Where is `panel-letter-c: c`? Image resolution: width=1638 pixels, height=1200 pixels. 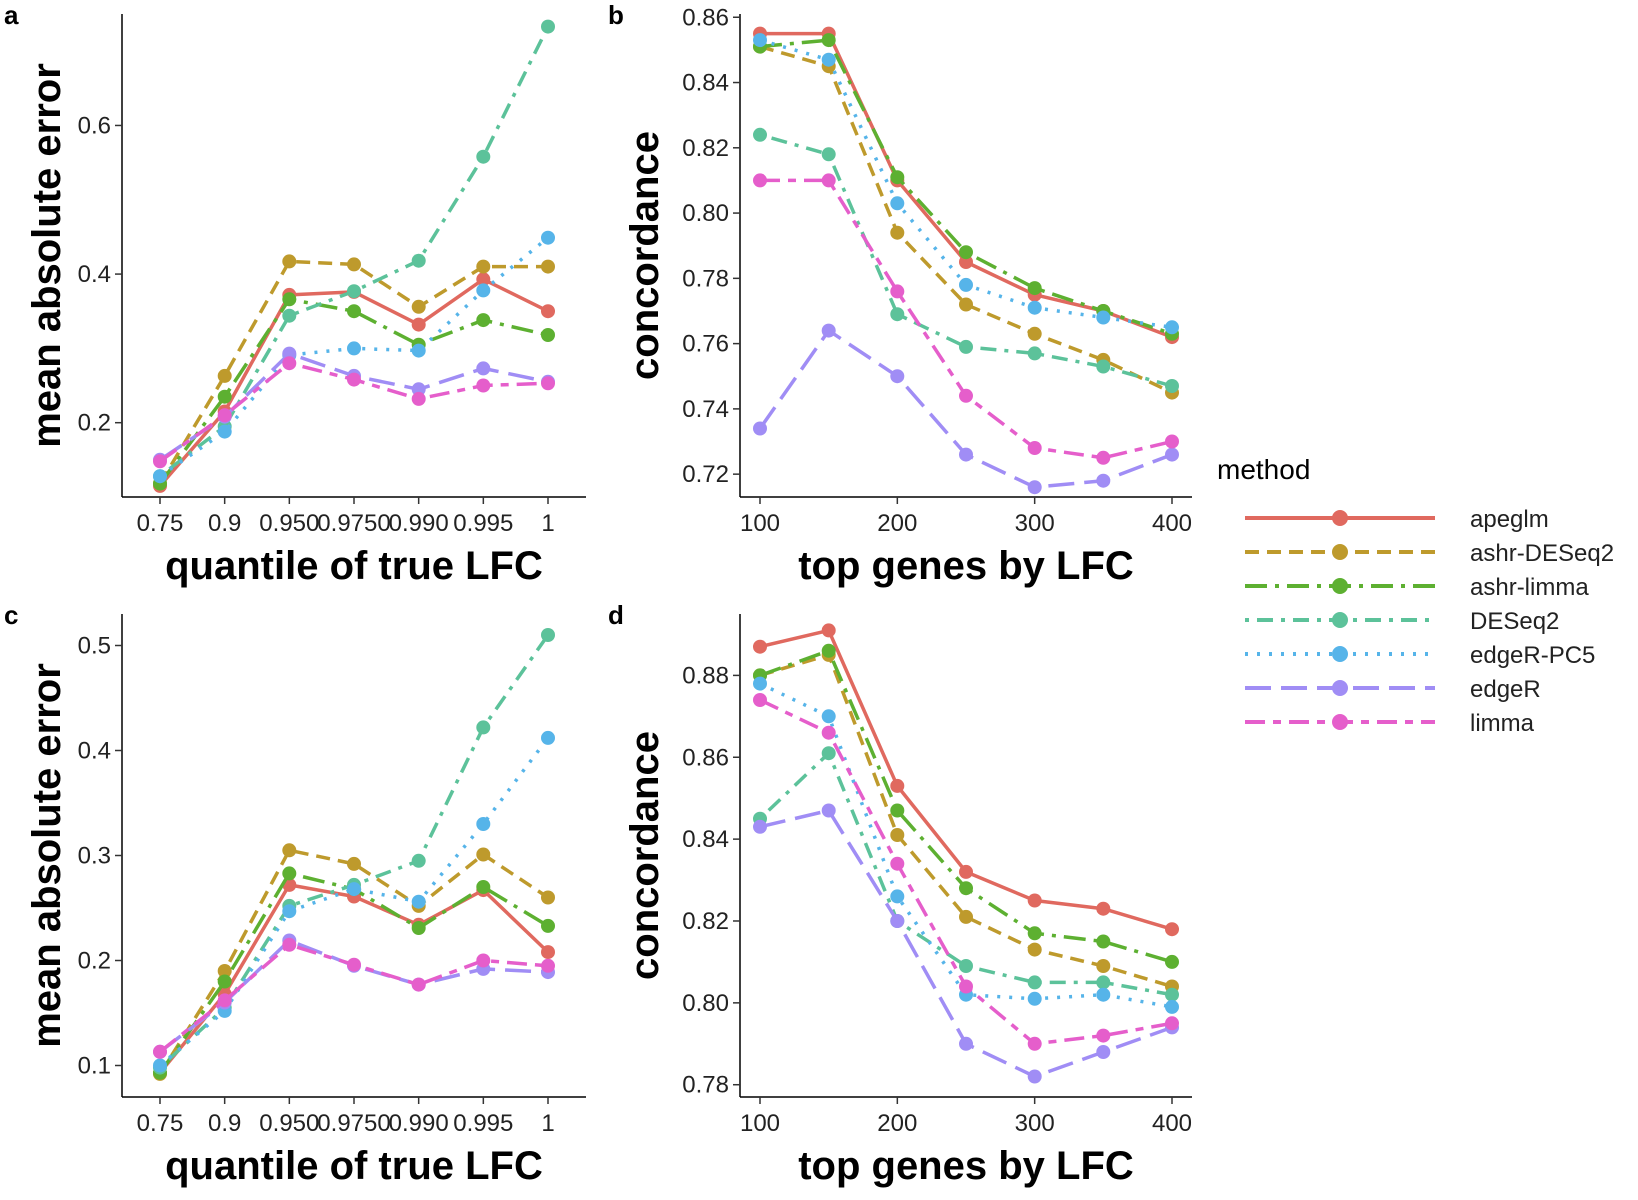
panel-letter-c: c is located at coordinates (11, 615).